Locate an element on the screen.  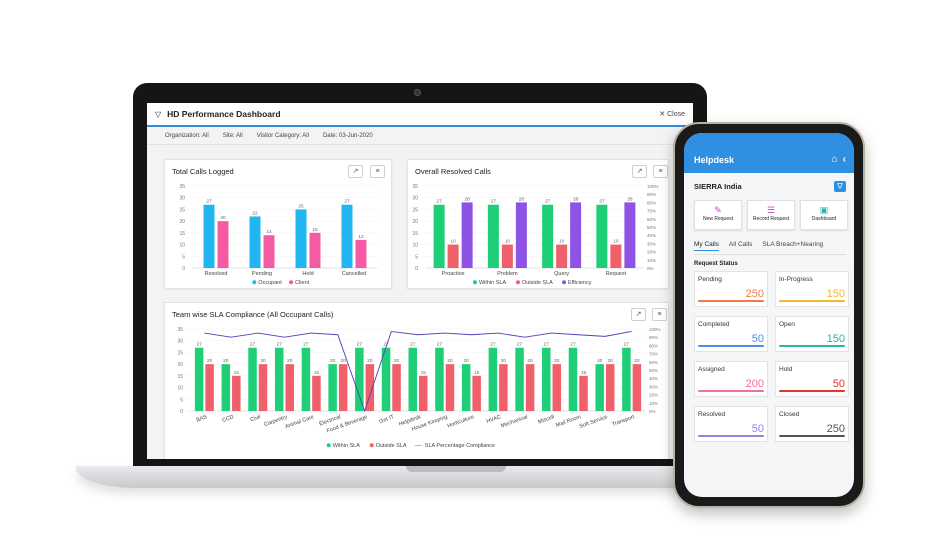
bar-occupant is located at coordinates (209, 236).